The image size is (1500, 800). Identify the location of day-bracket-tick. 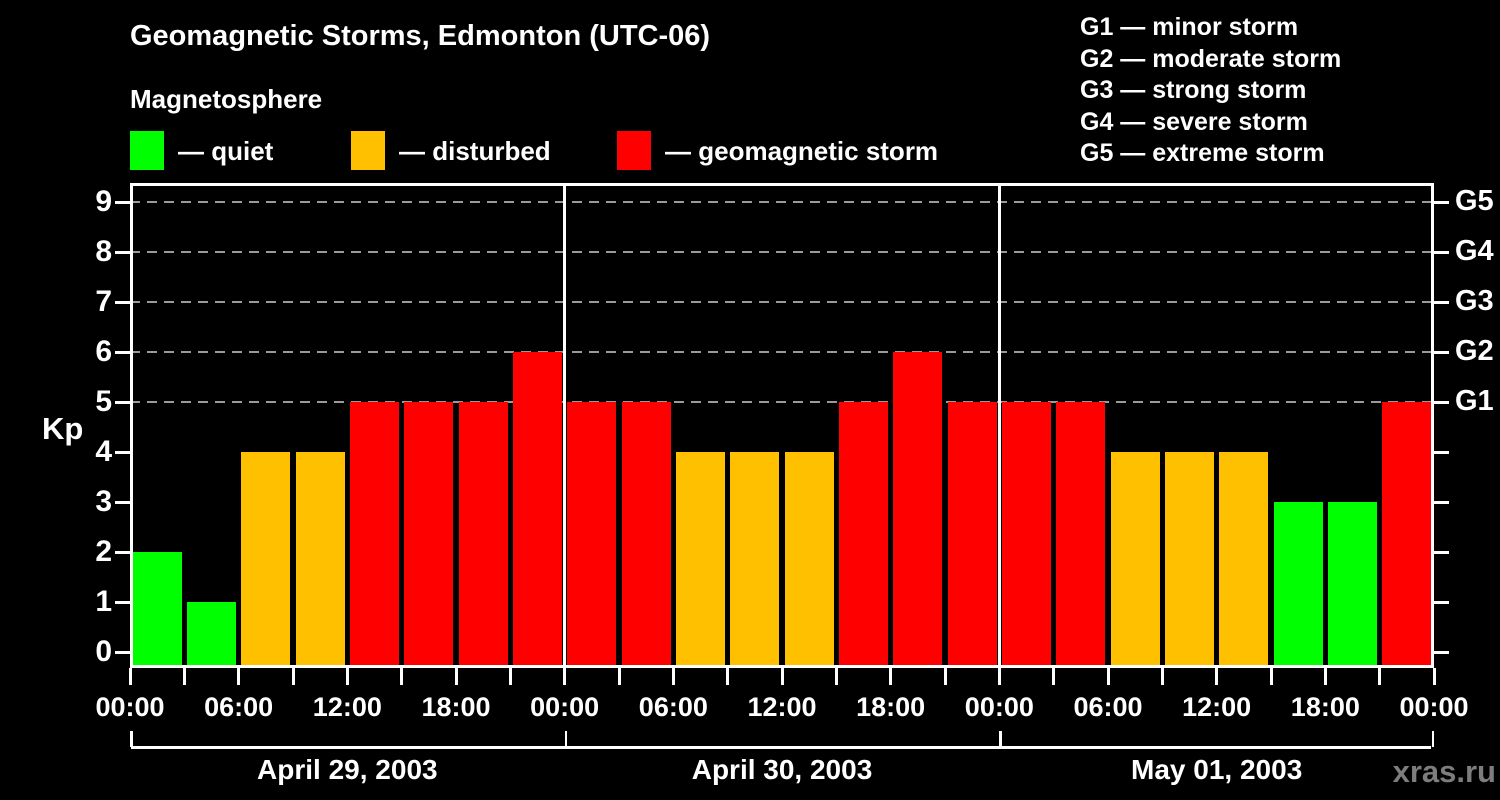
(566, 739).